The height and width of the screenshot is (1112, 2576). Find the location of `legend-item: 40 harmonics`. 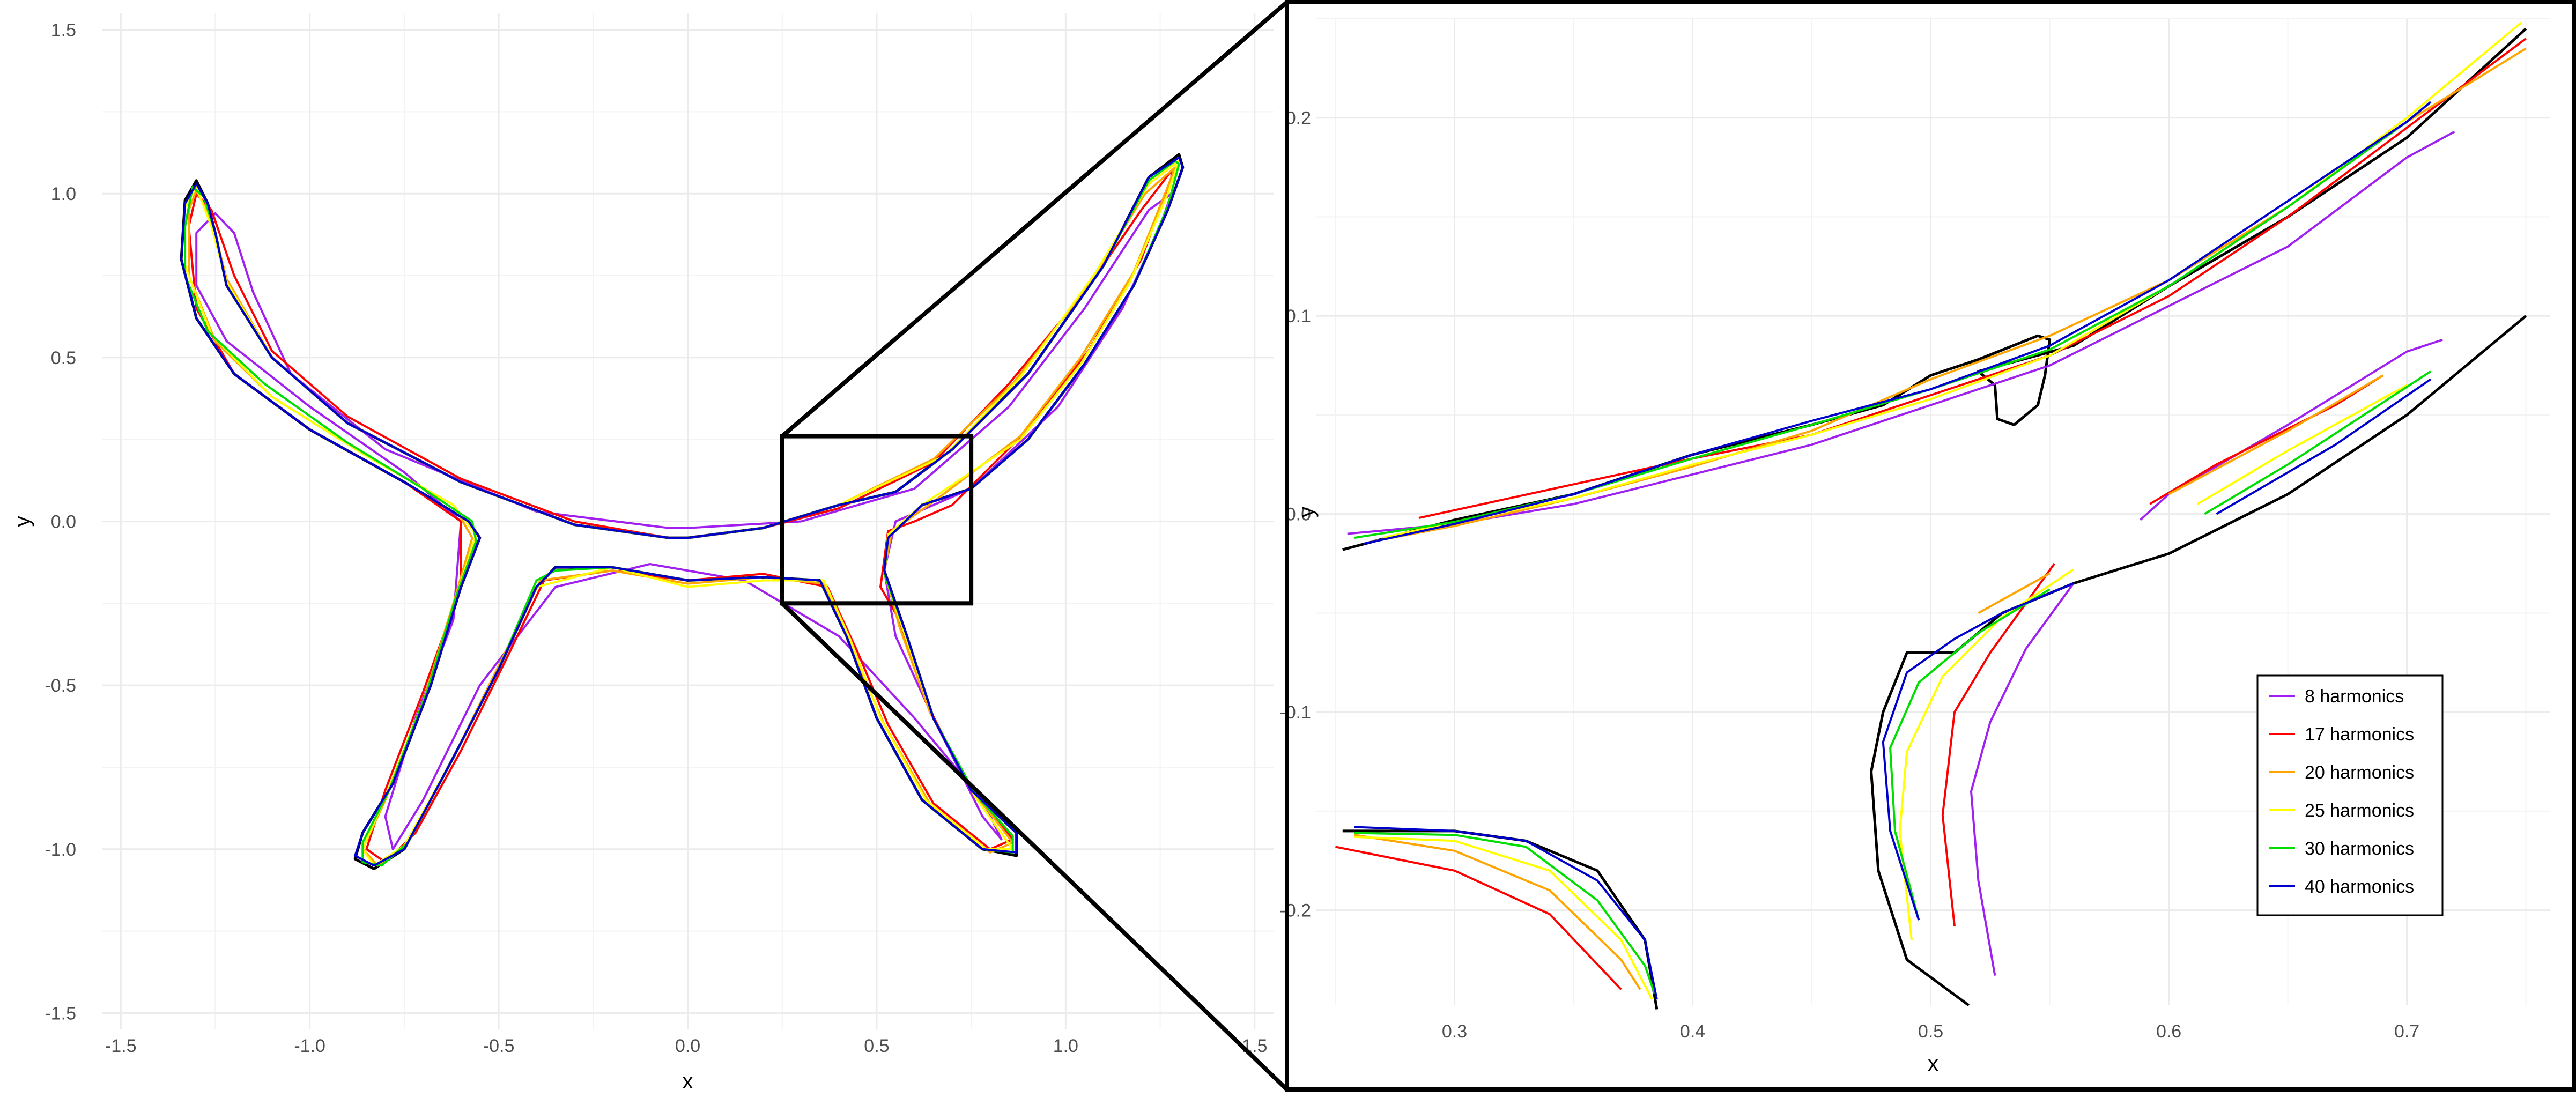

legend-item: 40 harmonics is located at coordinates (2341, 887).